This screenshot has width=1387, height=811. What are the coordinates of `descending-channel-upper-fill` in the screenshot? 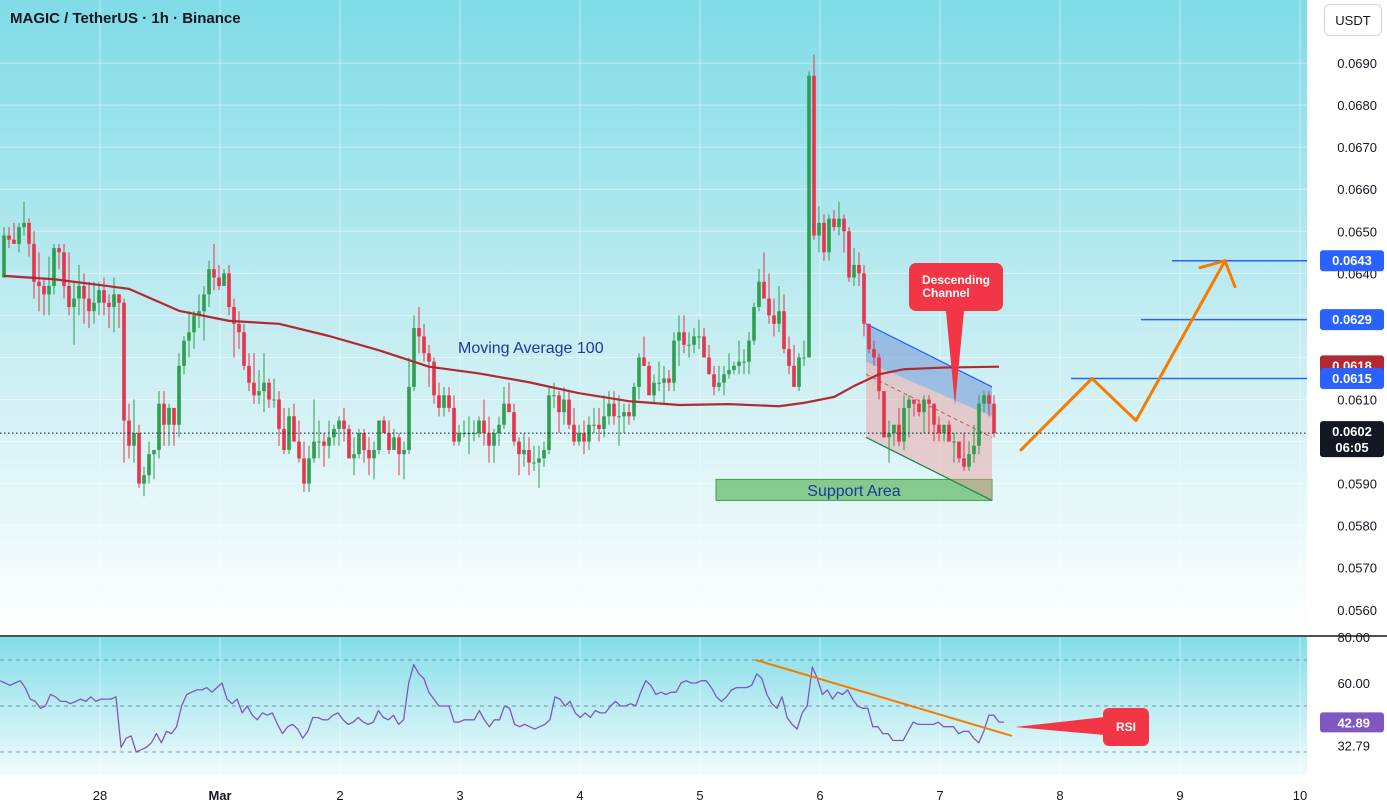 It's located at (929, 370).